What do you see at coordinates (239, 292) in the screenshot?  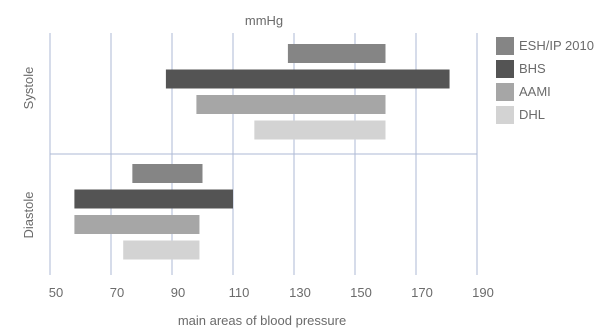 I see `x-tick-label: 110` at bounding box center [239, 292].